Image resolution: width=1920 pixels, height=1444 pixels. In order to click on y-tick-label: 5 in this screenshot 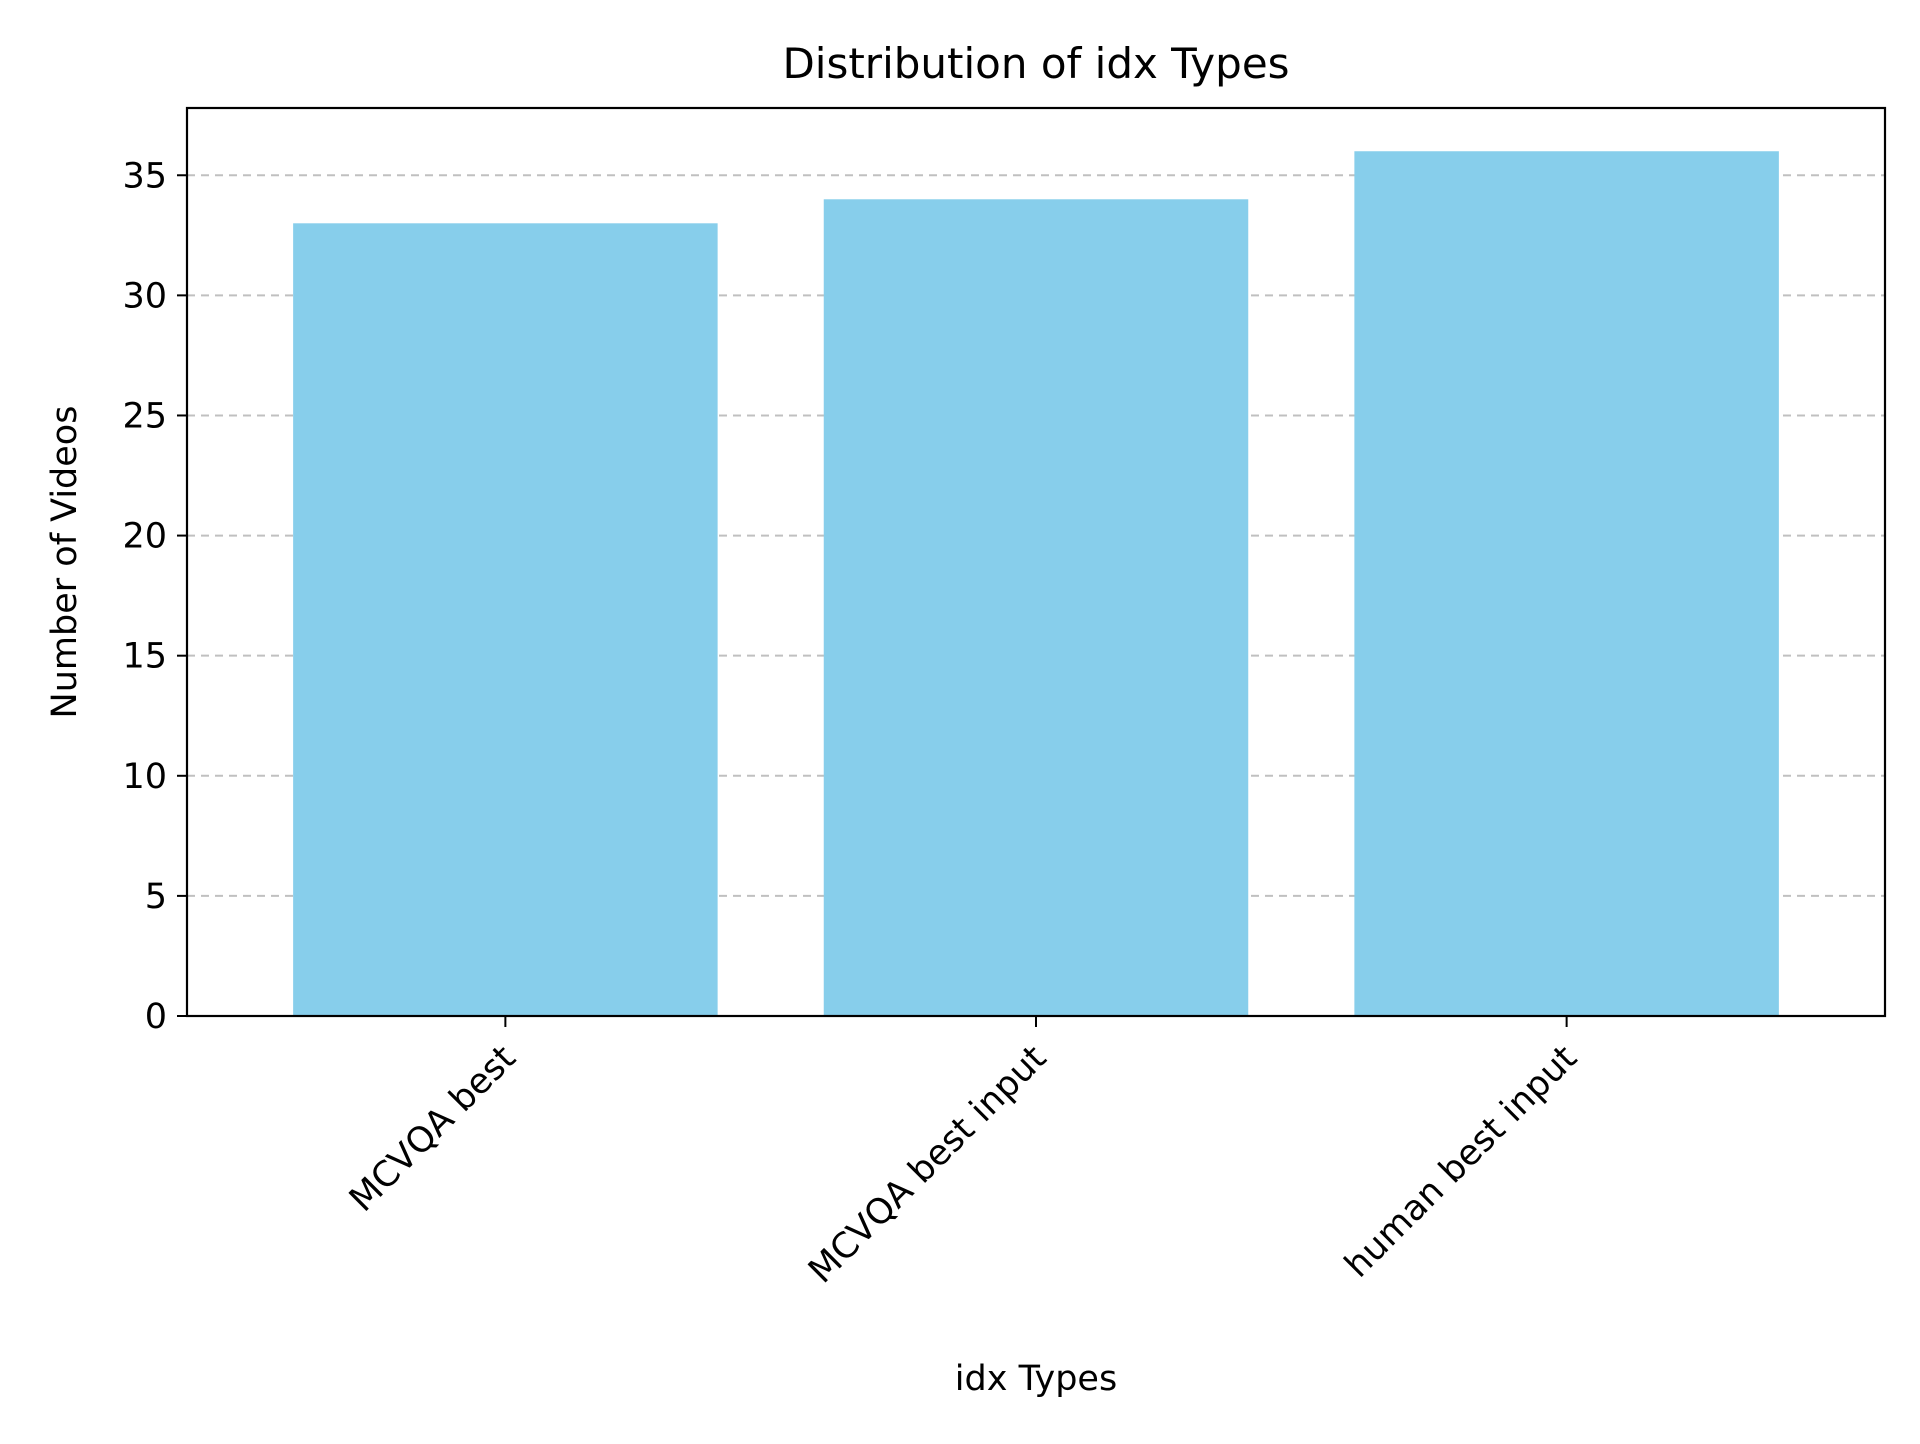, I will do `click(156, 897)`.